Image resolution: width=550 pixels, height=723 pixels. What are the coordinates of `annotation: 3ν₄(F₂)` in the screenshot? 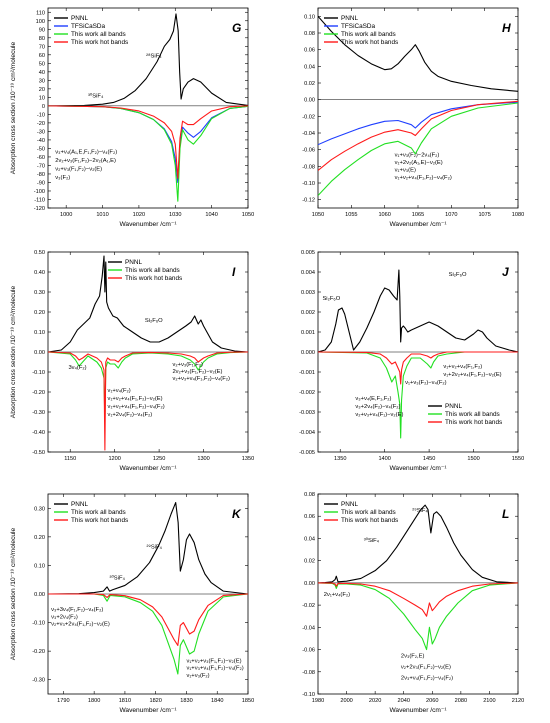 It's located at (77, 368).